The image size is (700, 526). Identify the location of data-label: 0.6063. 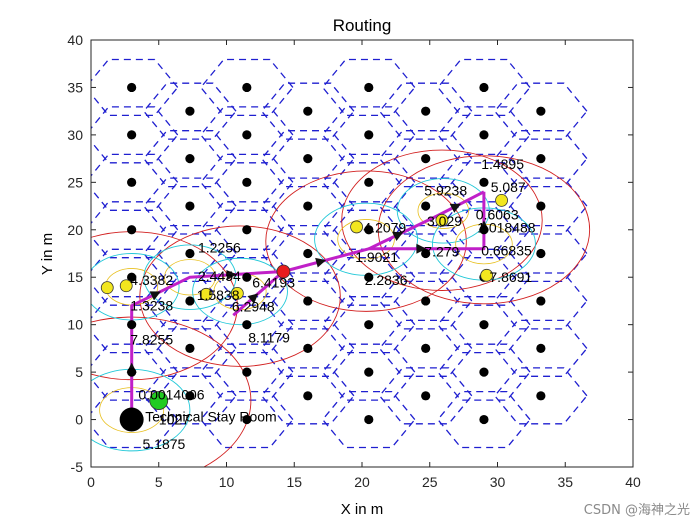
(497, 214).